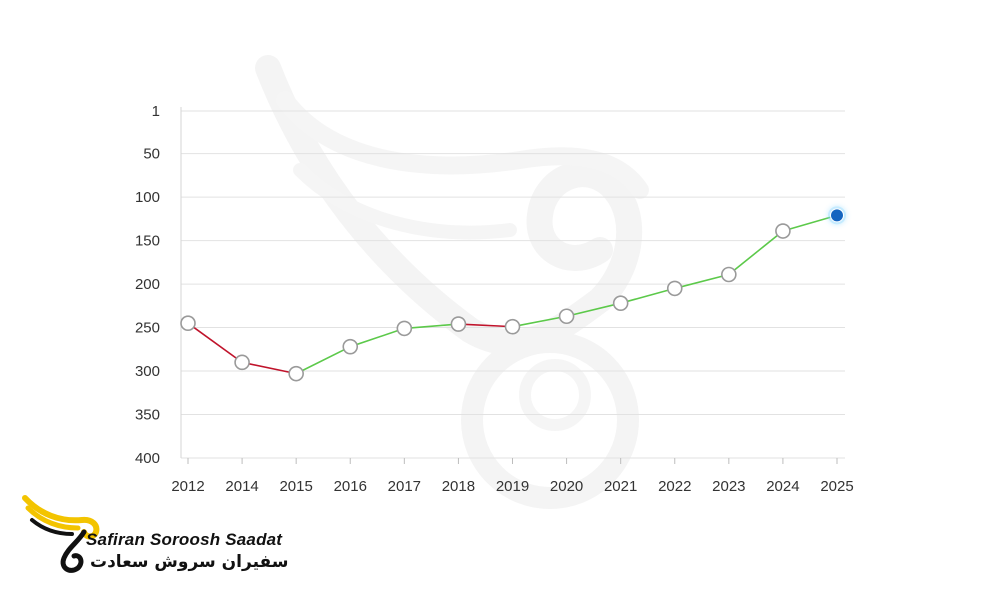 This screenshot has height=600, width=1000. What do you see at coordinates (151, 154) in the screenshot?
I see `y-tick-label: 50` at bounding box center [151, 154].